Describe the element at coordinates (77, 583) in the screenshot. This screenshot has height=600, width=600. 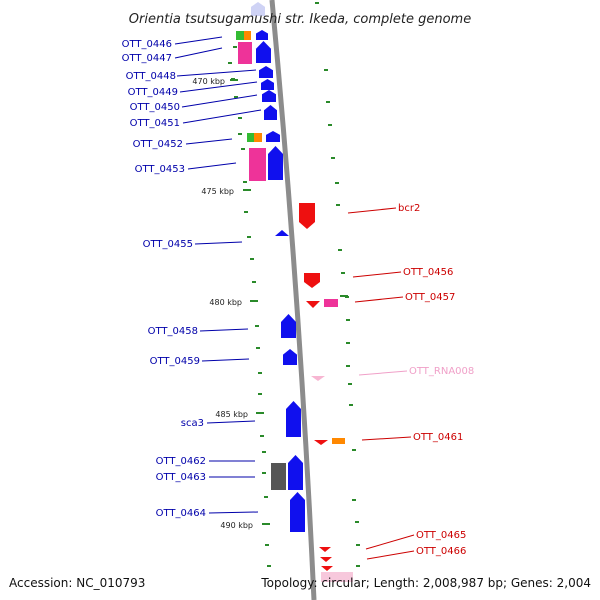
I see `accession-label: Accession: NC_010793` at that location.